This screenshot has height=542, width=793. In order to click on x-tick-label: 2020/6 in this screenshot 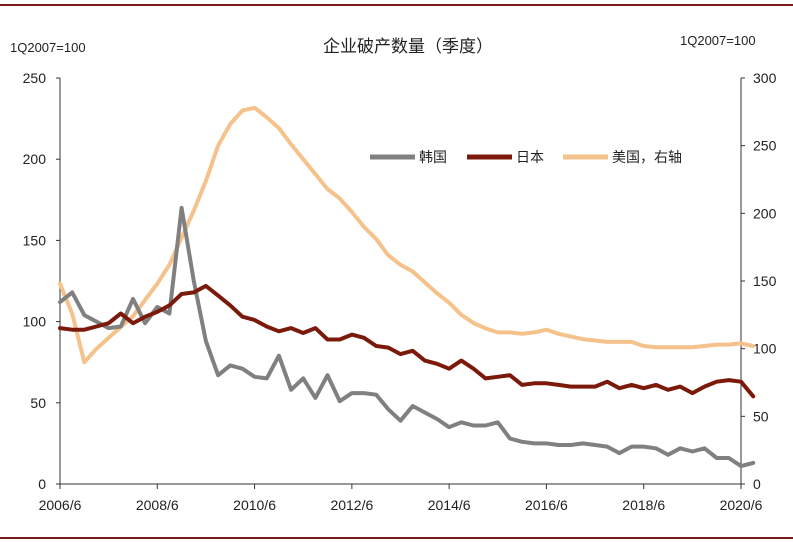, I will do `click(741, 505)`.